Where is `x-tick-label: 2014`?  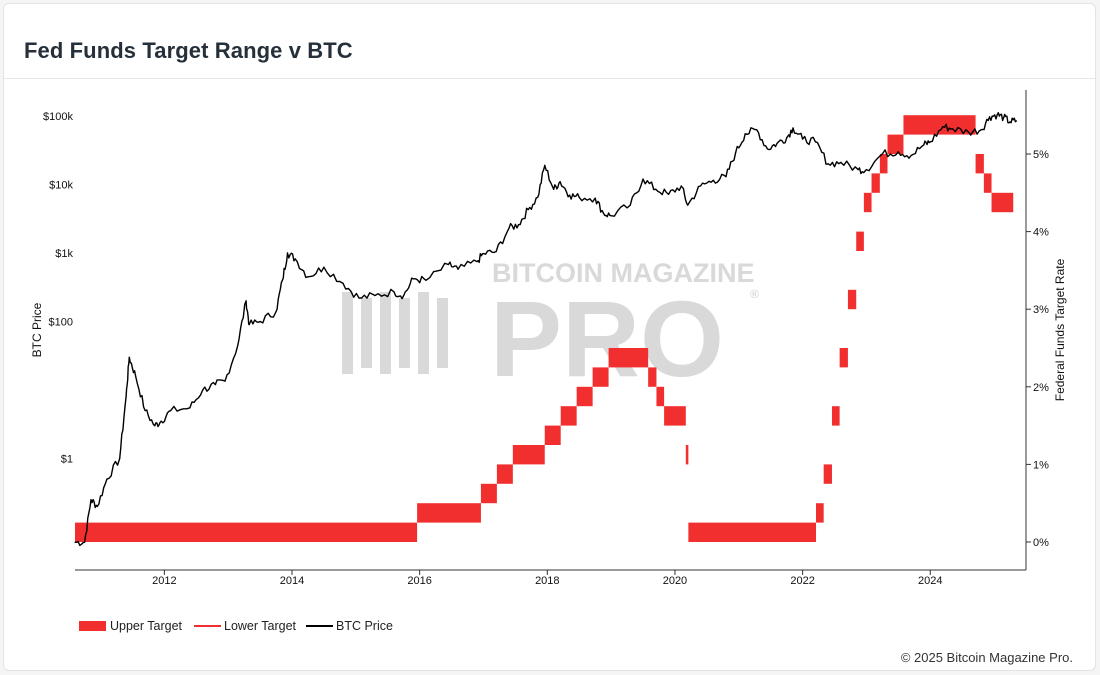
x-tick-label: 2014 is located at coordinates (292, 581).